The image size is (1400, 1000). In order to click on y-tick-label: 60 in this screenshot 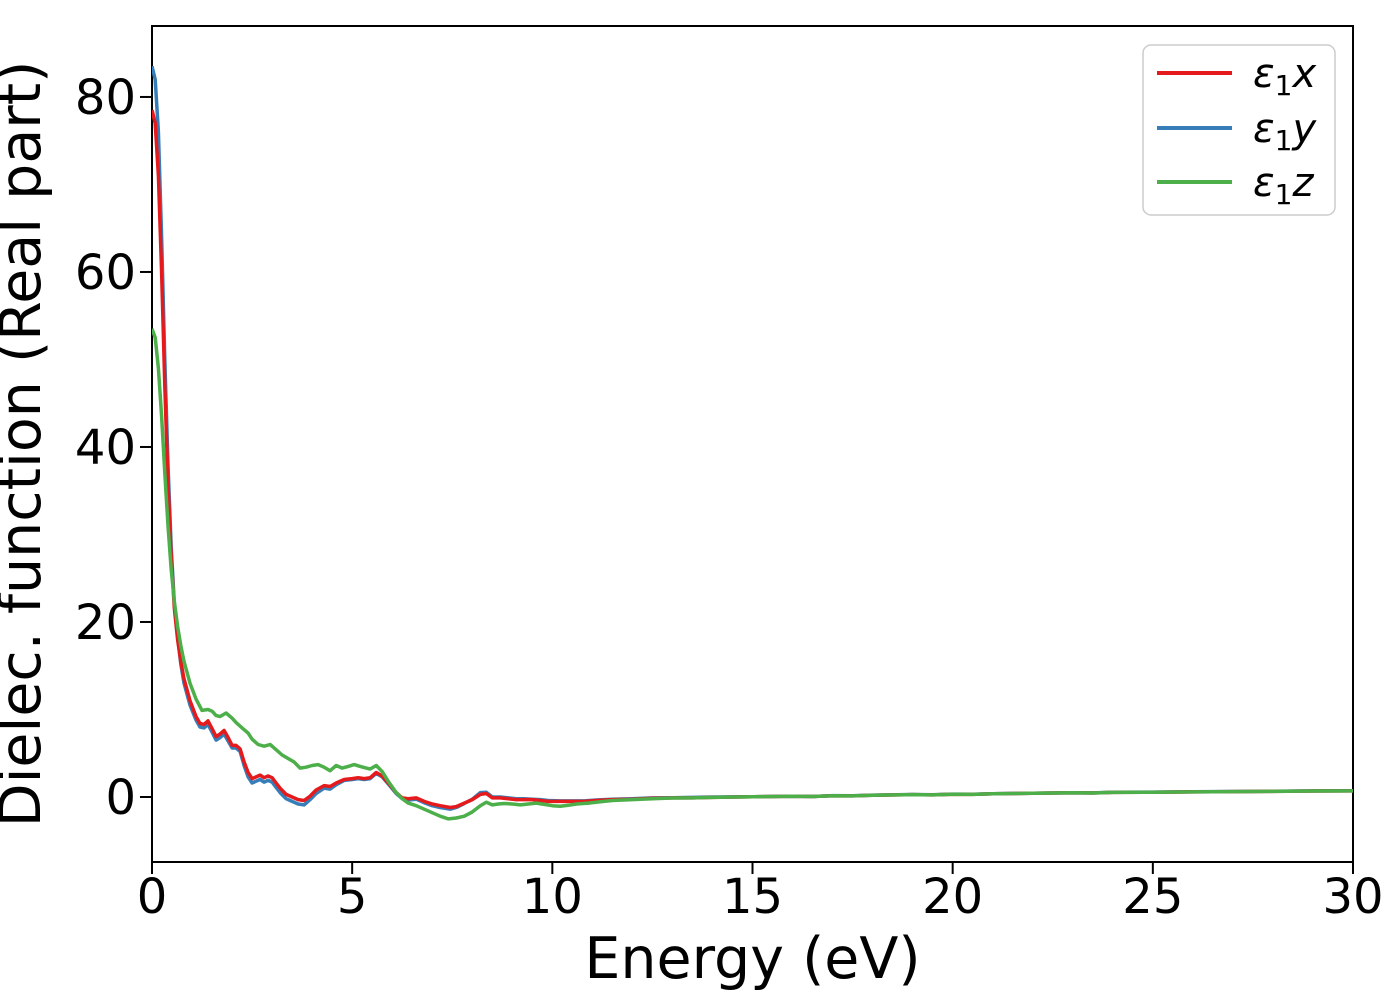, I will do `click(105, 273)`.